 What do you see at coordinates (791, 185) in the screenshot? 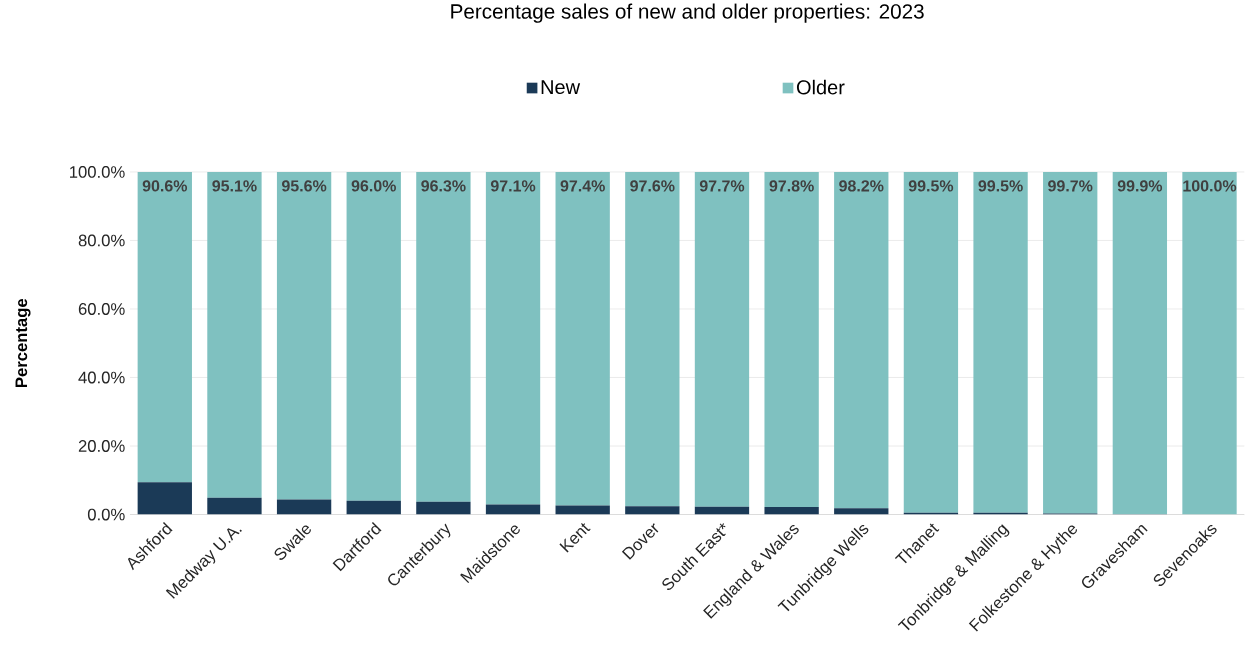
I see `data-label: 97.8%` at bounding box center [791, 185].